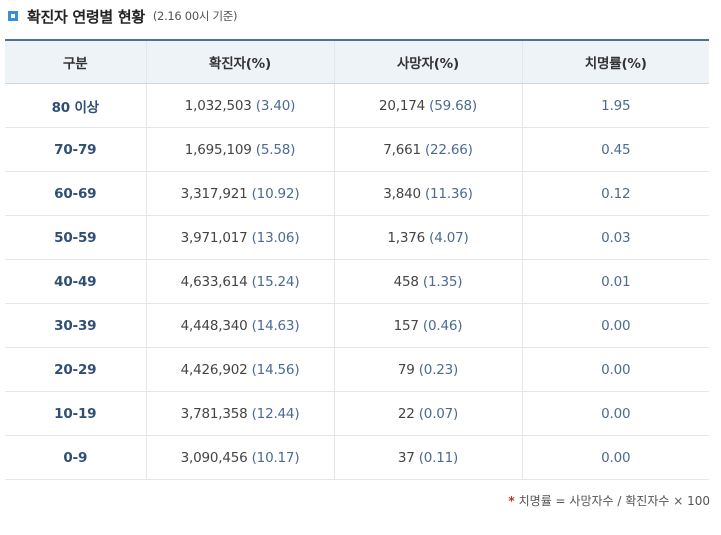 This screenshot has width=721, height=535. I want to click on deaths-percent: (11.36), so click(448, 193).